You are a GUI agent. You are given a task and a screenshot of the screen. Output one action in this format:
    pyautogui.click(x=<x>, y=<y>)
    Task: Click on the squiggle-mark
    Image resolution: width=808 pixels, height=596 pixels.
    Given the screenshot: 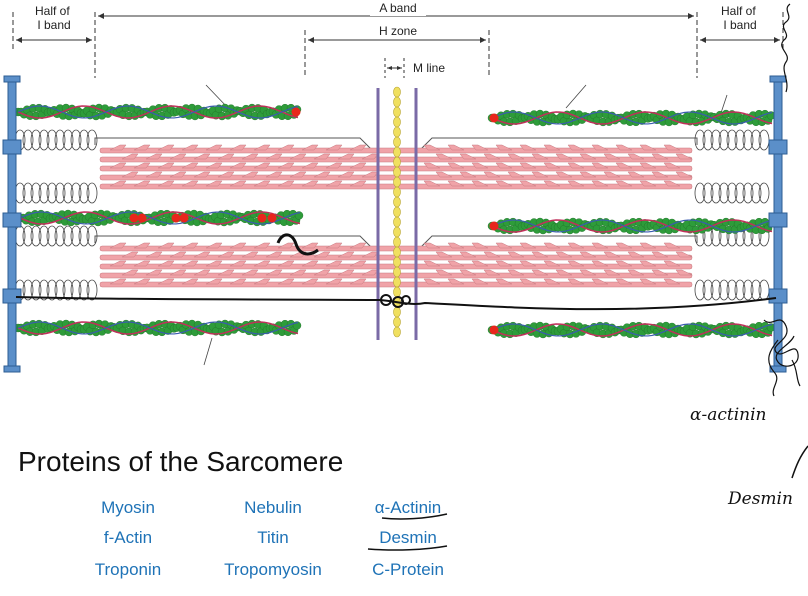 What is the action you would take?
    pyautogui.click(x=297, y=244)
    